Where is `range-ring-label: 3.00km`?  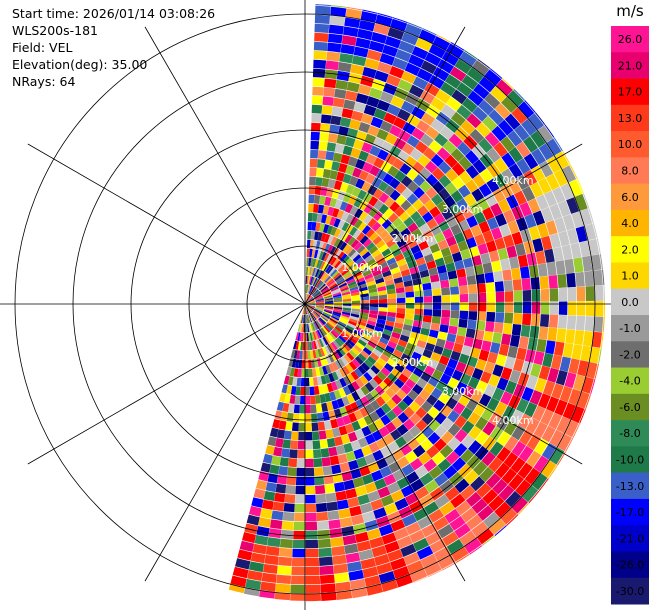 range-ring-label: 3.00km is located at coordinates (463, 209).